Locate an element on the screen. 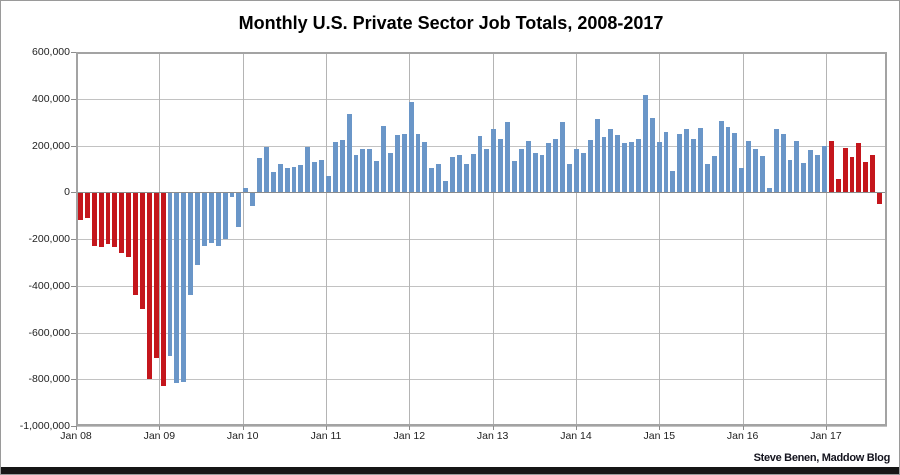 The height and width of the screenshot is (475, 900). x-axis-tick-label: Jan 17 is located at coordinates (826, 436).